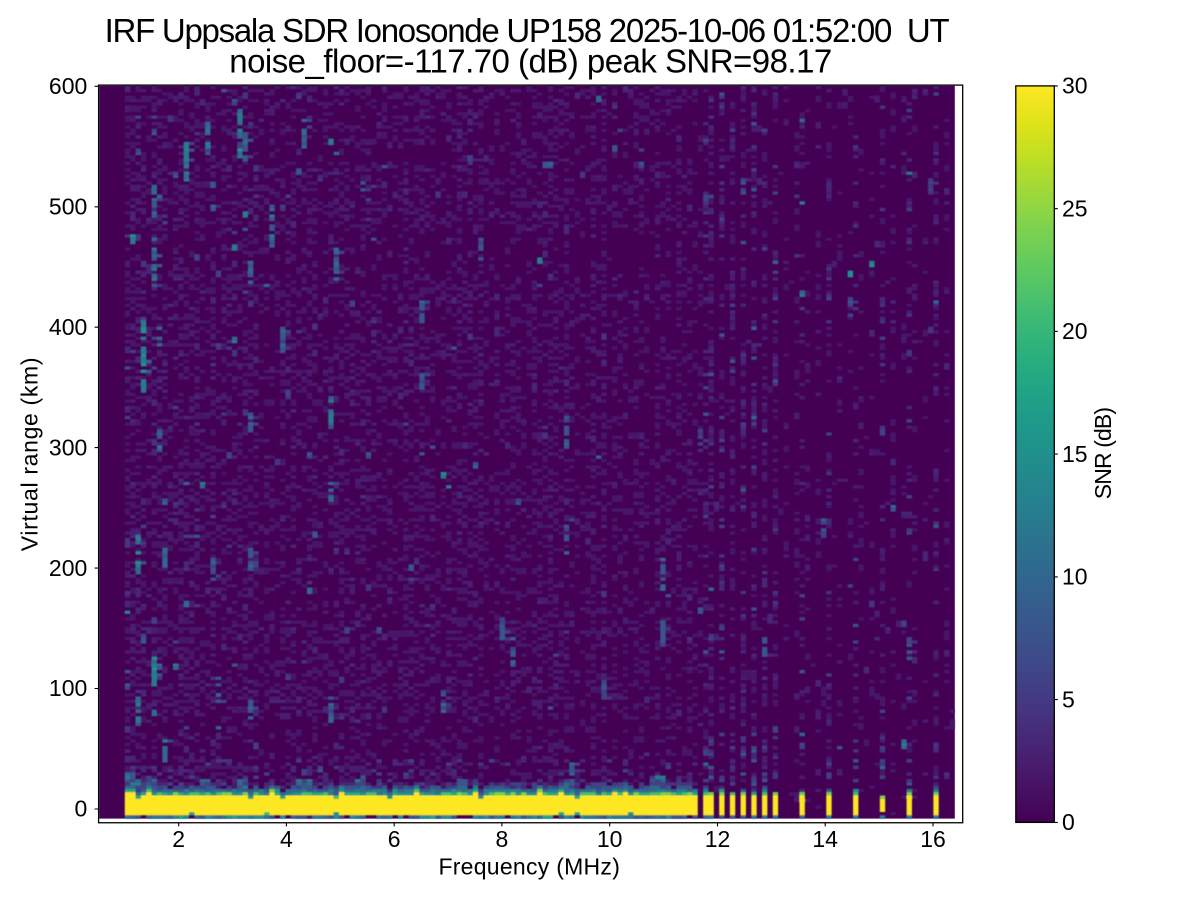 The height and width of the screenshot is (900, 1200). What do you see at coordinates (1068, 699) in the screenshot?
I see `svg-text: 5` at bounding box center [1068, 699].